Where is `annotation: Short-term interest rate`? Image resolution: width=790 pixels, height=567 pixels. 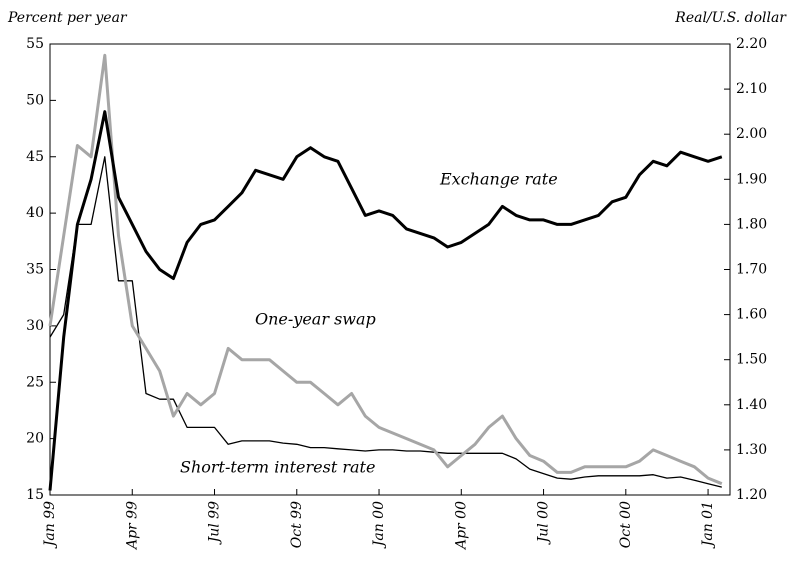 annotation: Short-term interest rate is located at coordinates (277, 467).